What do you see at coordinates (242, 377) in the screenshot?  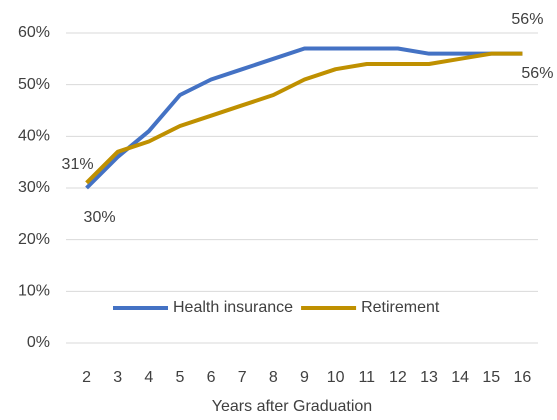 I see `x-tick-label: 7` at bounding box center [242, 377].